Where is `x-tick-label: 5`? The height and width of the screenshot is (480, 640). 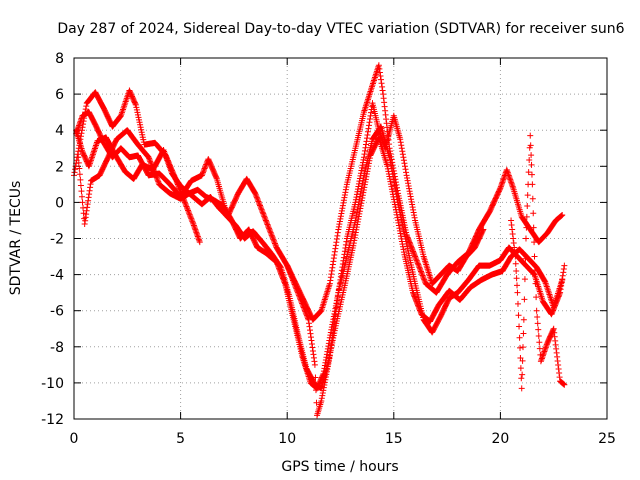
x-tick-label: 5 is located at coordinates (180, 439).